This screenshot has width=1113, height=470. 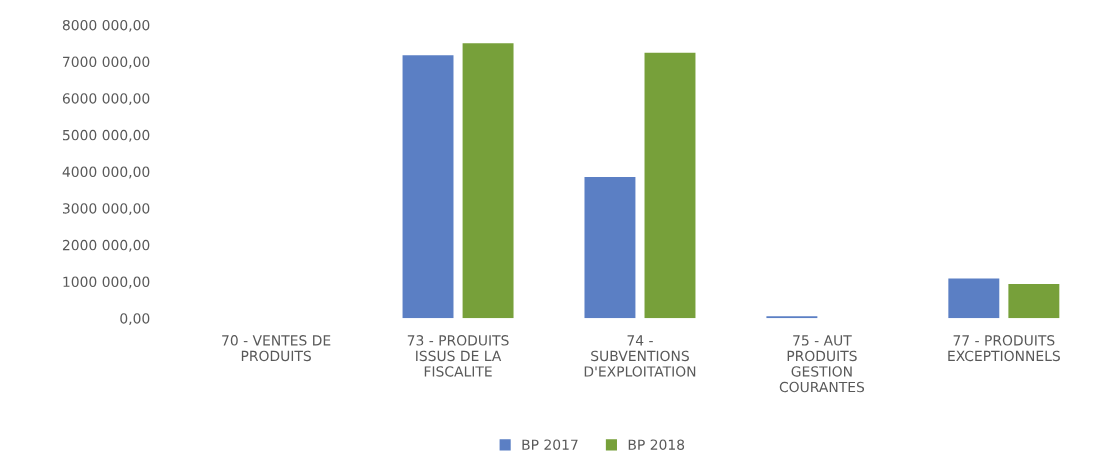 I want to click on y-tick-label: 7000 000,00, so click(x=106, y=62).